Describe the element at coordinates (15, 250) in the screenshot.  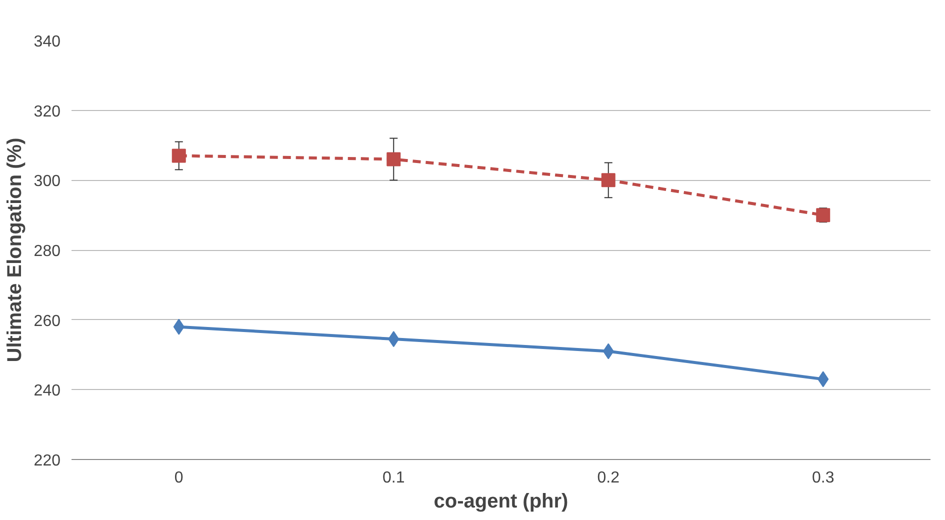
I see `y-axis-title: Ultimate Elongation (%)` at that location.